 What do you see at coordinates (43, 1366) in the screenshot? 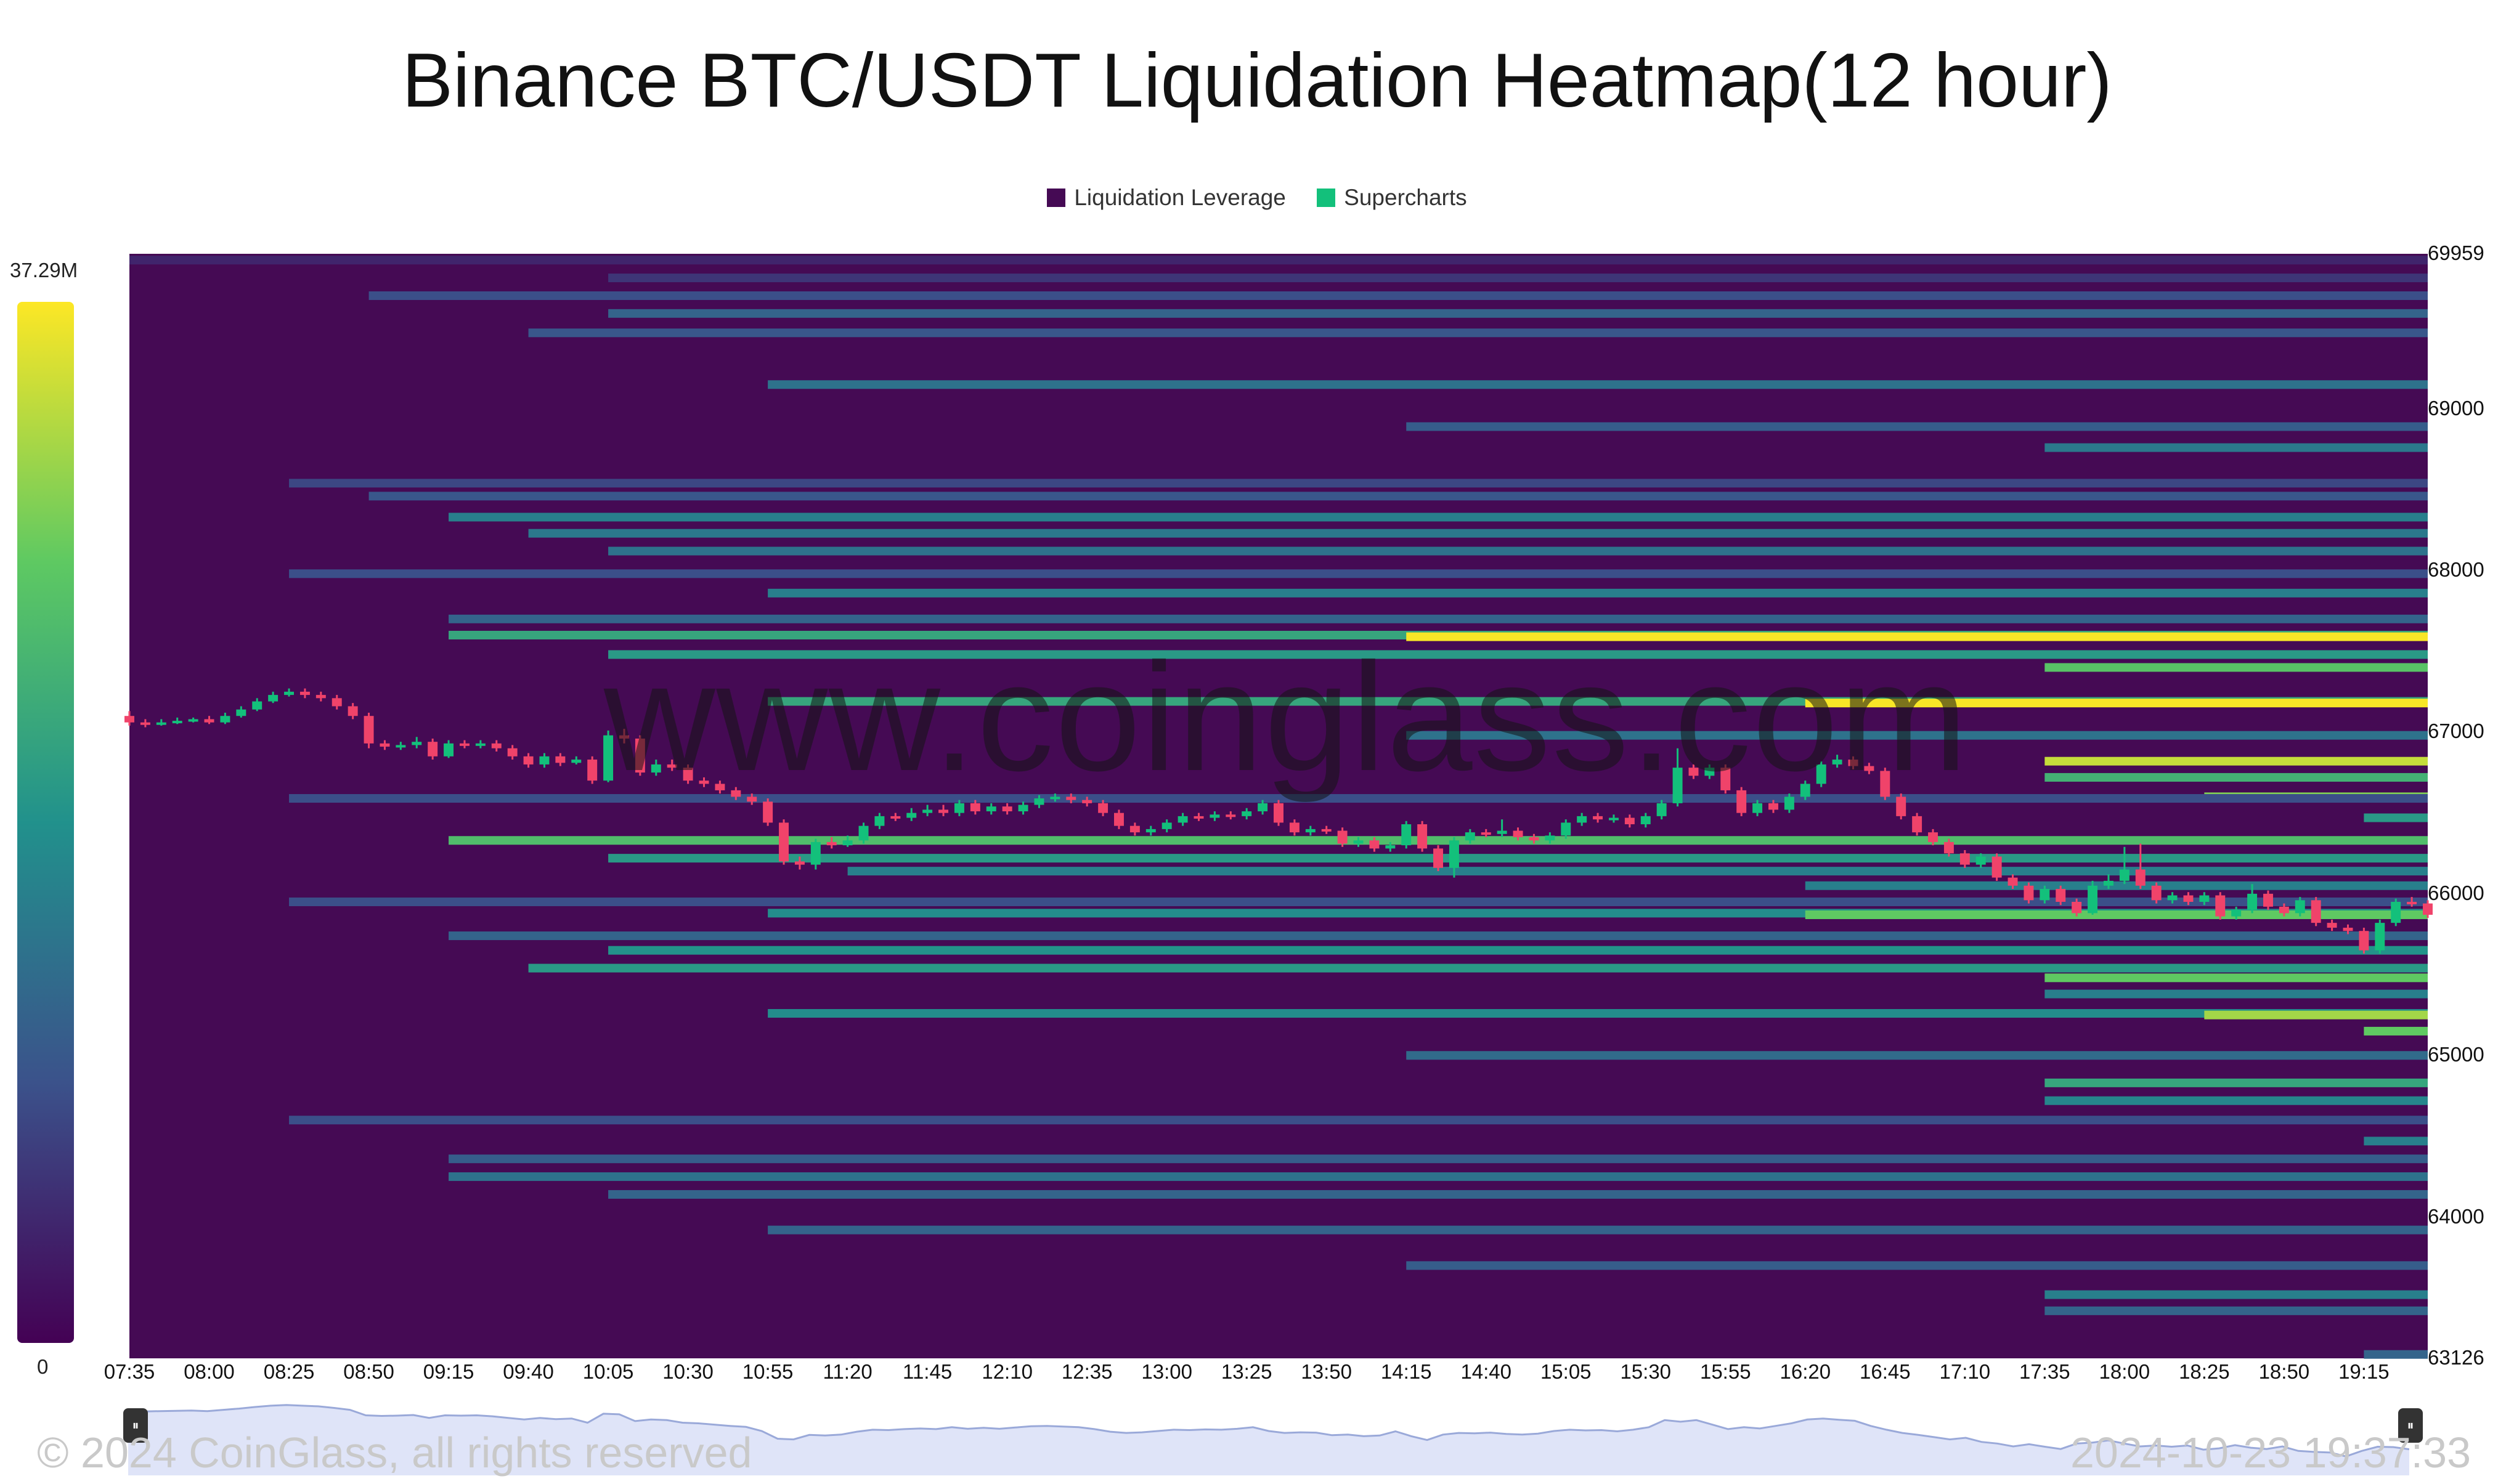
I see `colorbar-min-label: 0` at bounding box center [43, 1366].